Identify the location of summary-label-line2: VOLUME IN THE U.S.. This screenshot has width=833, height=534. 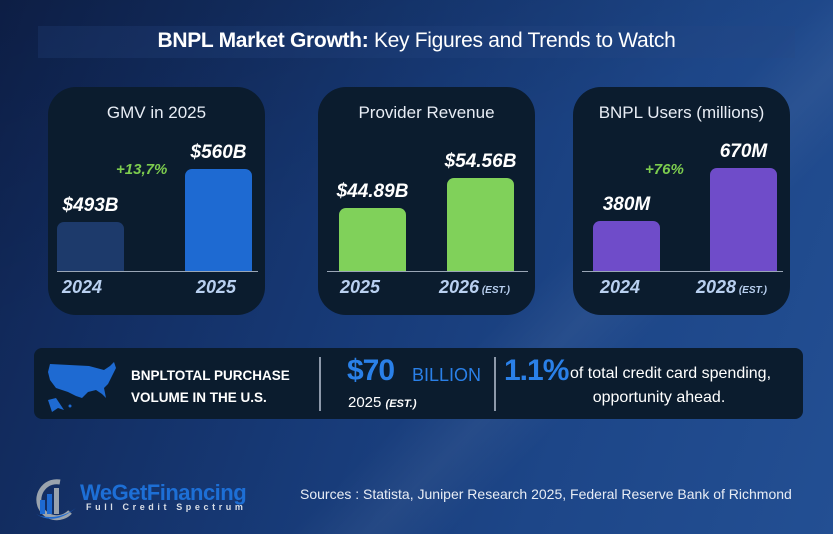
(199, 397).